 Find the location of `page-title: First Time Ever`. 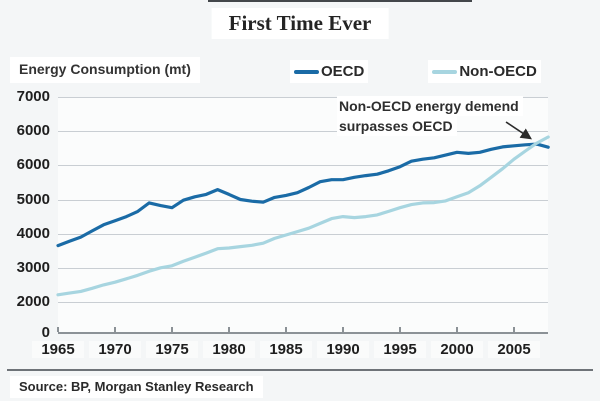

page-title: First Time Ever is located at coordinates (300, 23).